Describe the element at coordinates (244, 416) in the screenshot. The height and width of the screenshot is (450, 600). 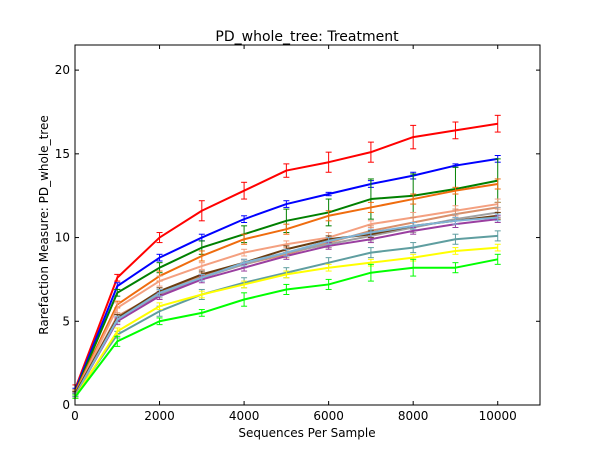
I see `x-tick-label: 4000` at that location.